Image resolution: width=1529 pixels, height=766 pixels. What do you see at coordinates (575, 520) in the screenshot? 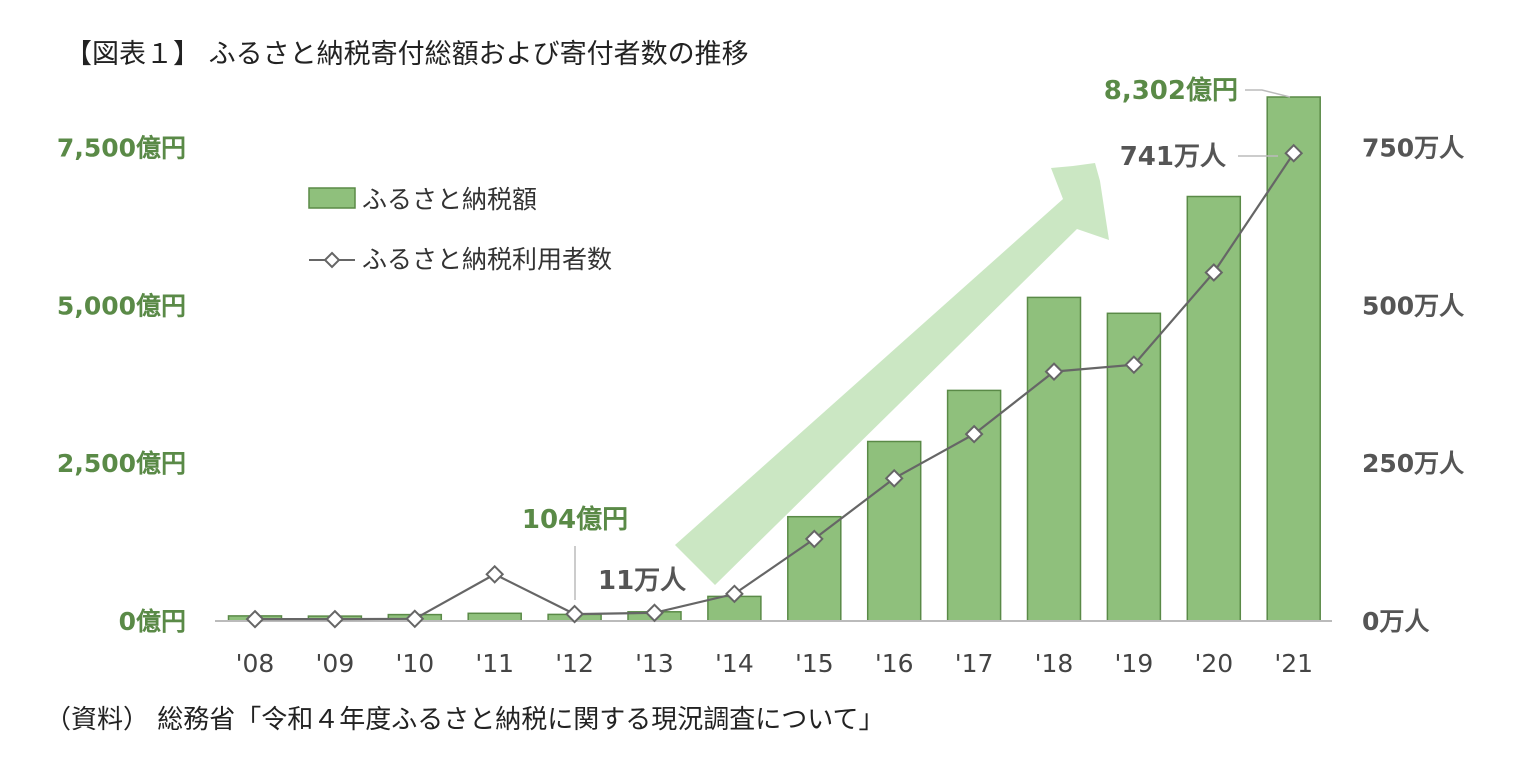
I see `annotation-bar-2012: 104億円` at bounding box center [575, 520].